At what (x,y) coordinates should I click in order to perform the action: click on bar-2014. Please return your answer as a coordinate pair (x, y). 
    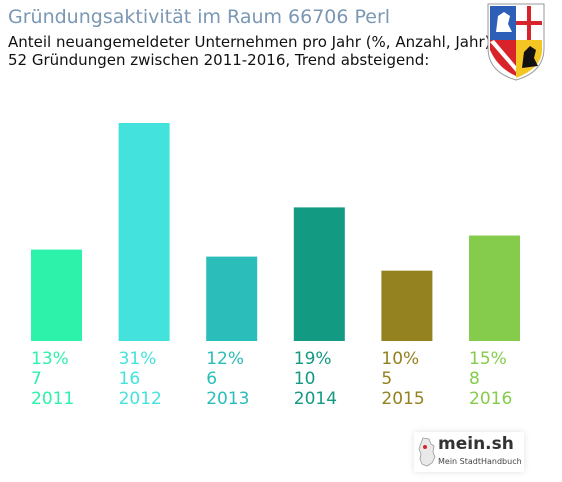
    Looking at the image, I should click on (319, 274).